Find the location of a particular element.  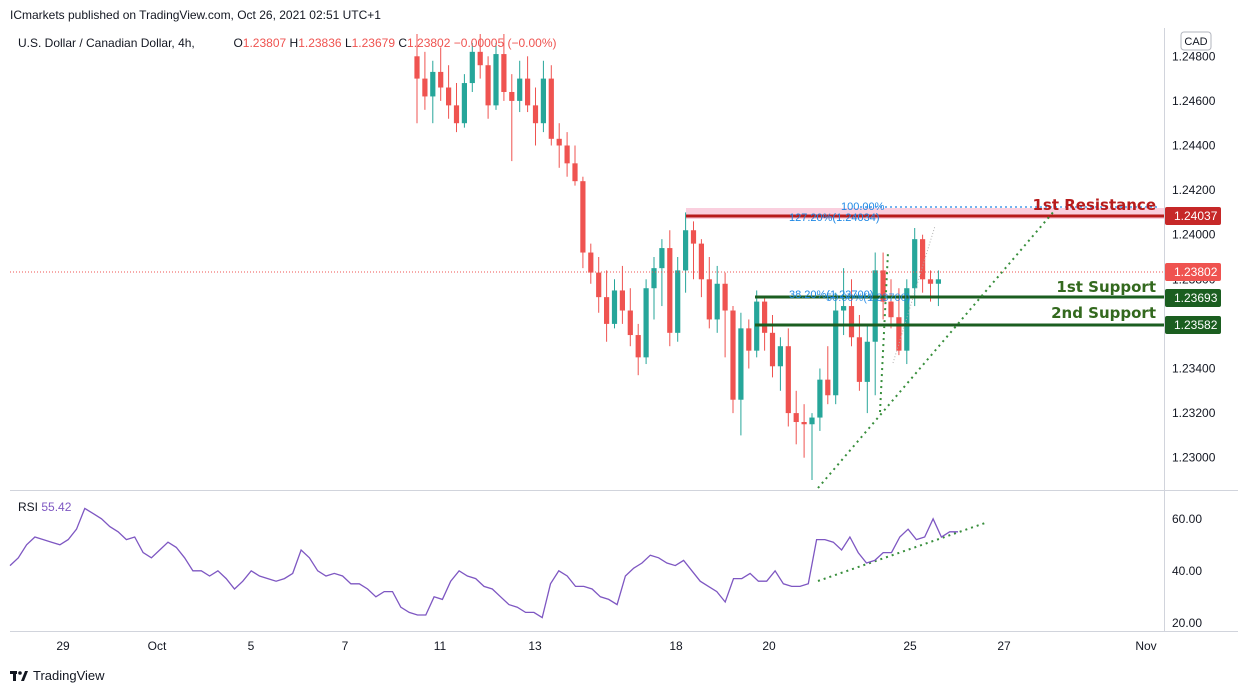

rsi-value: 55.42 is located at coordinates (56, 507).